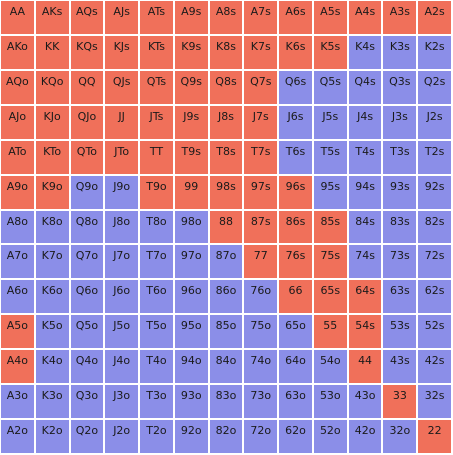  Describe the element at coordinates (191, 17) in the screenshot. I see `hand-cell: A9s` at that location.